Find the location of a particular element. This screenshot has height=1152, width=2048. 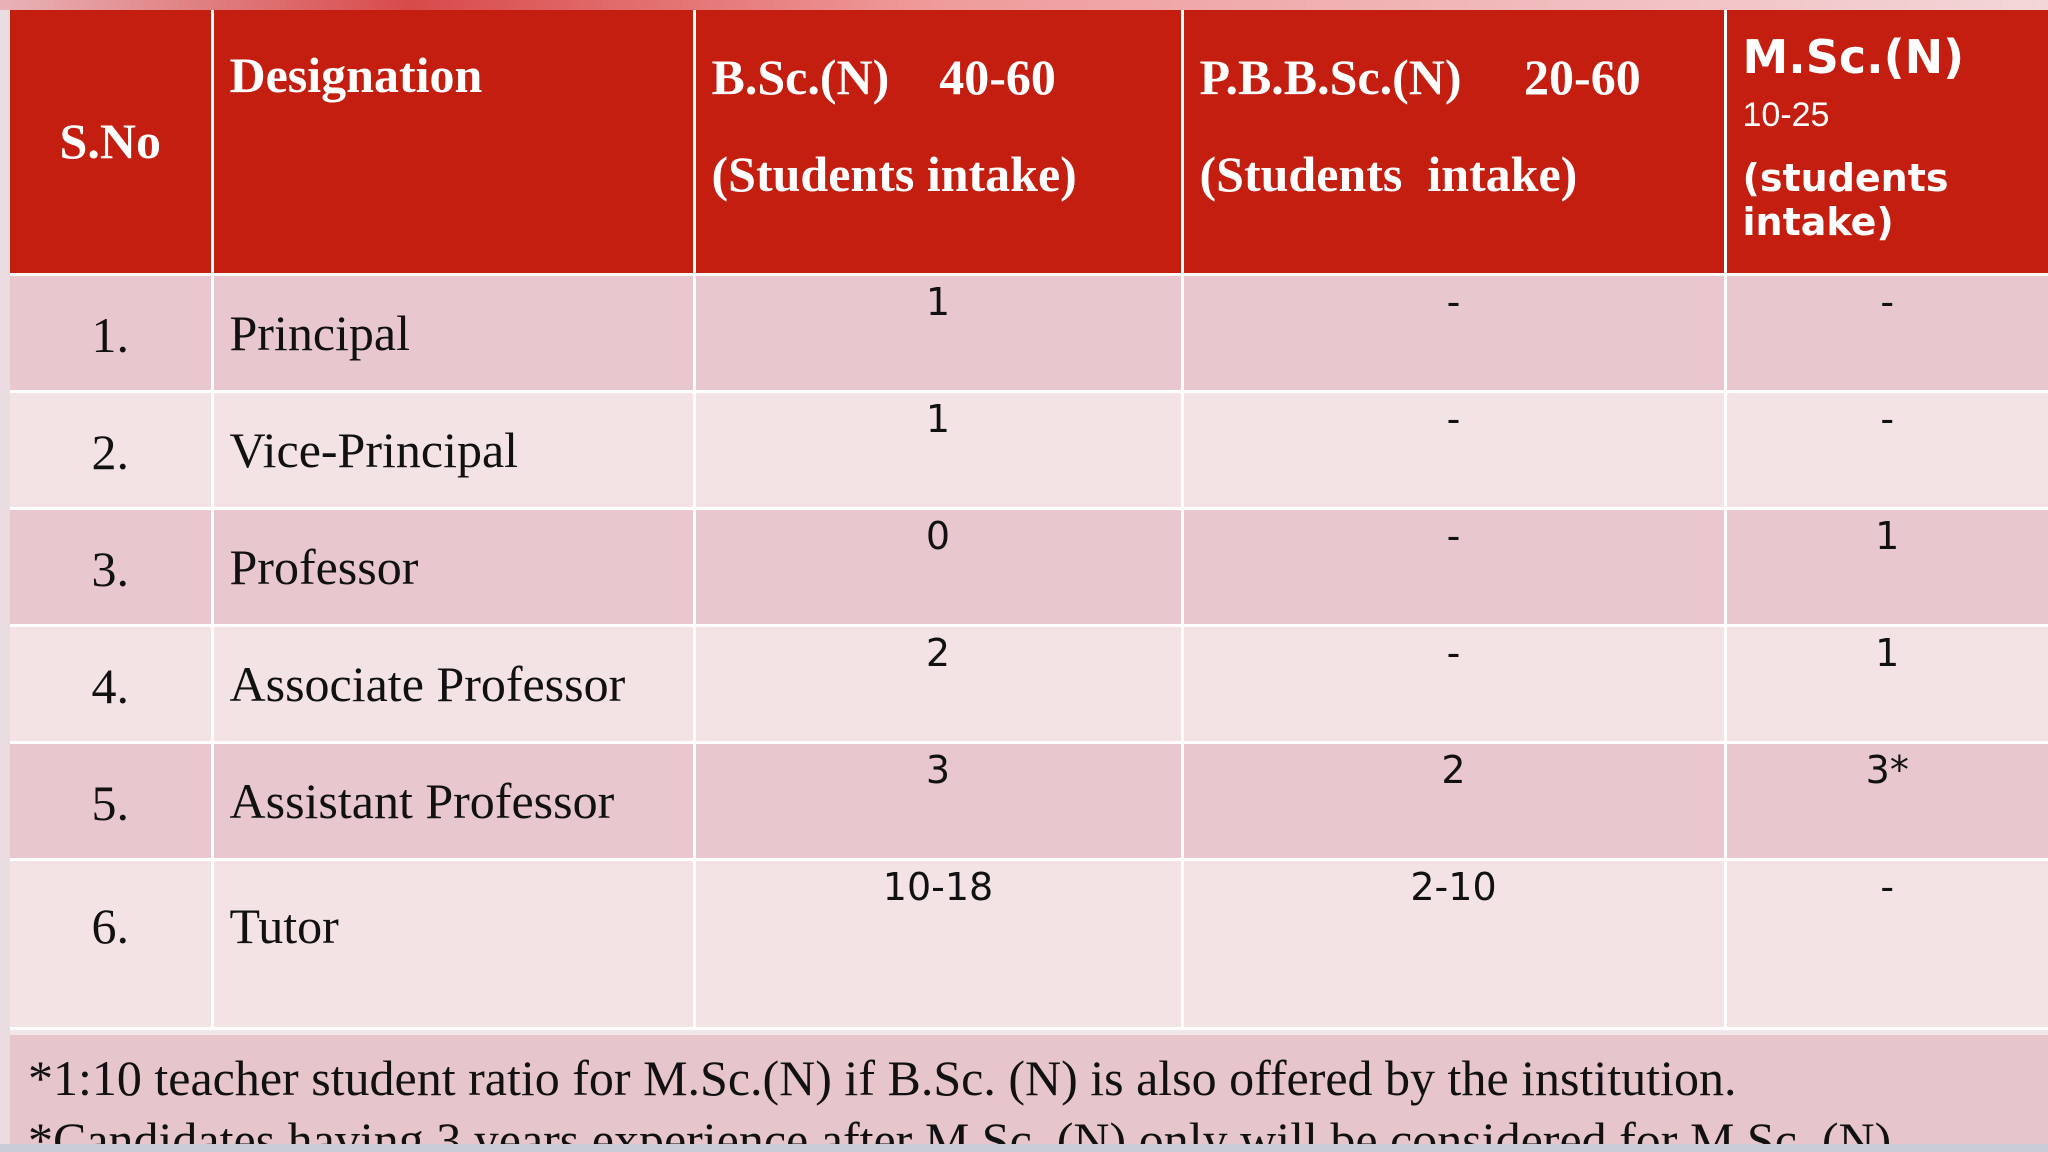

row-designation: Tutor is located at coordinates (454, 944).